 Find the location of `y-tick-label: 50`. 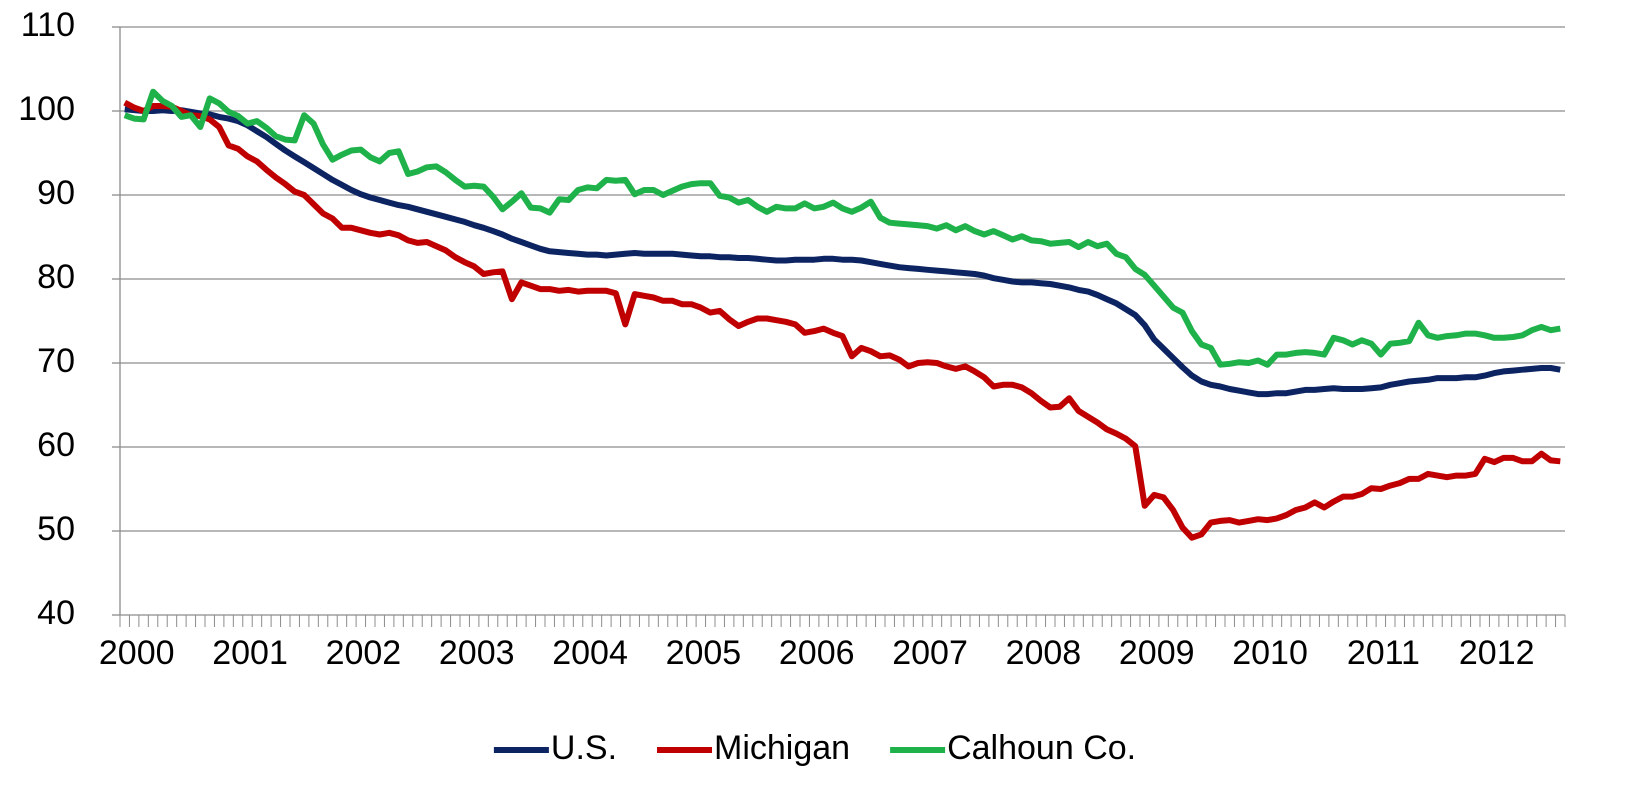

y-tick-label: 50 is located at coordinates (56, 529).